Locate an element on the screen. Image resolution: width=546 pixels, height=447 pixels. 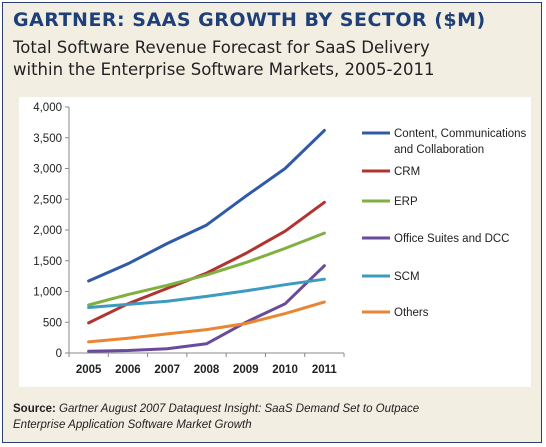
y-tick-label: 3,500 is located at coordinates (47, 139).